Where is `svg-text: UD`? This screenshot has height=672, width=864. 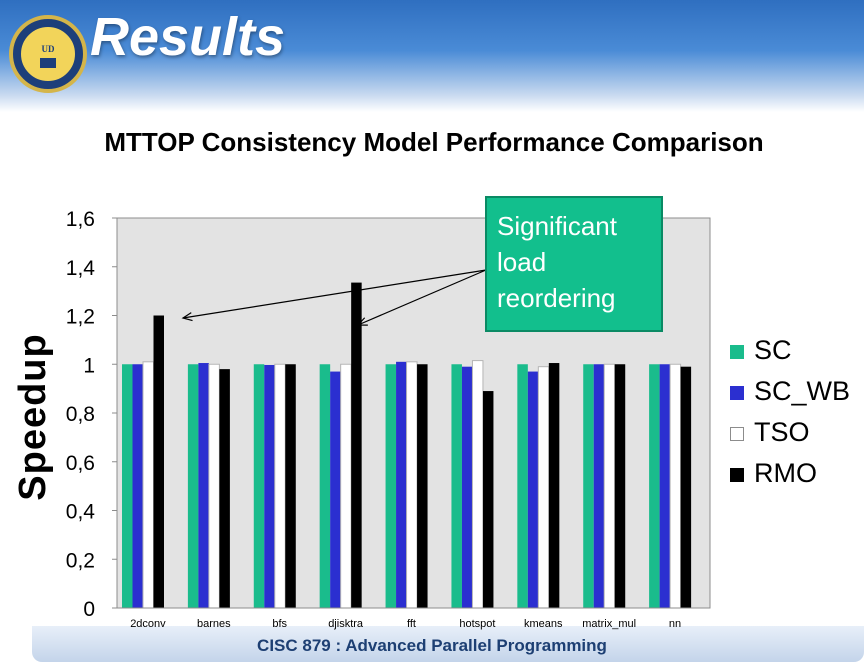 svg-text: UD is located at coordinates (48, 49).